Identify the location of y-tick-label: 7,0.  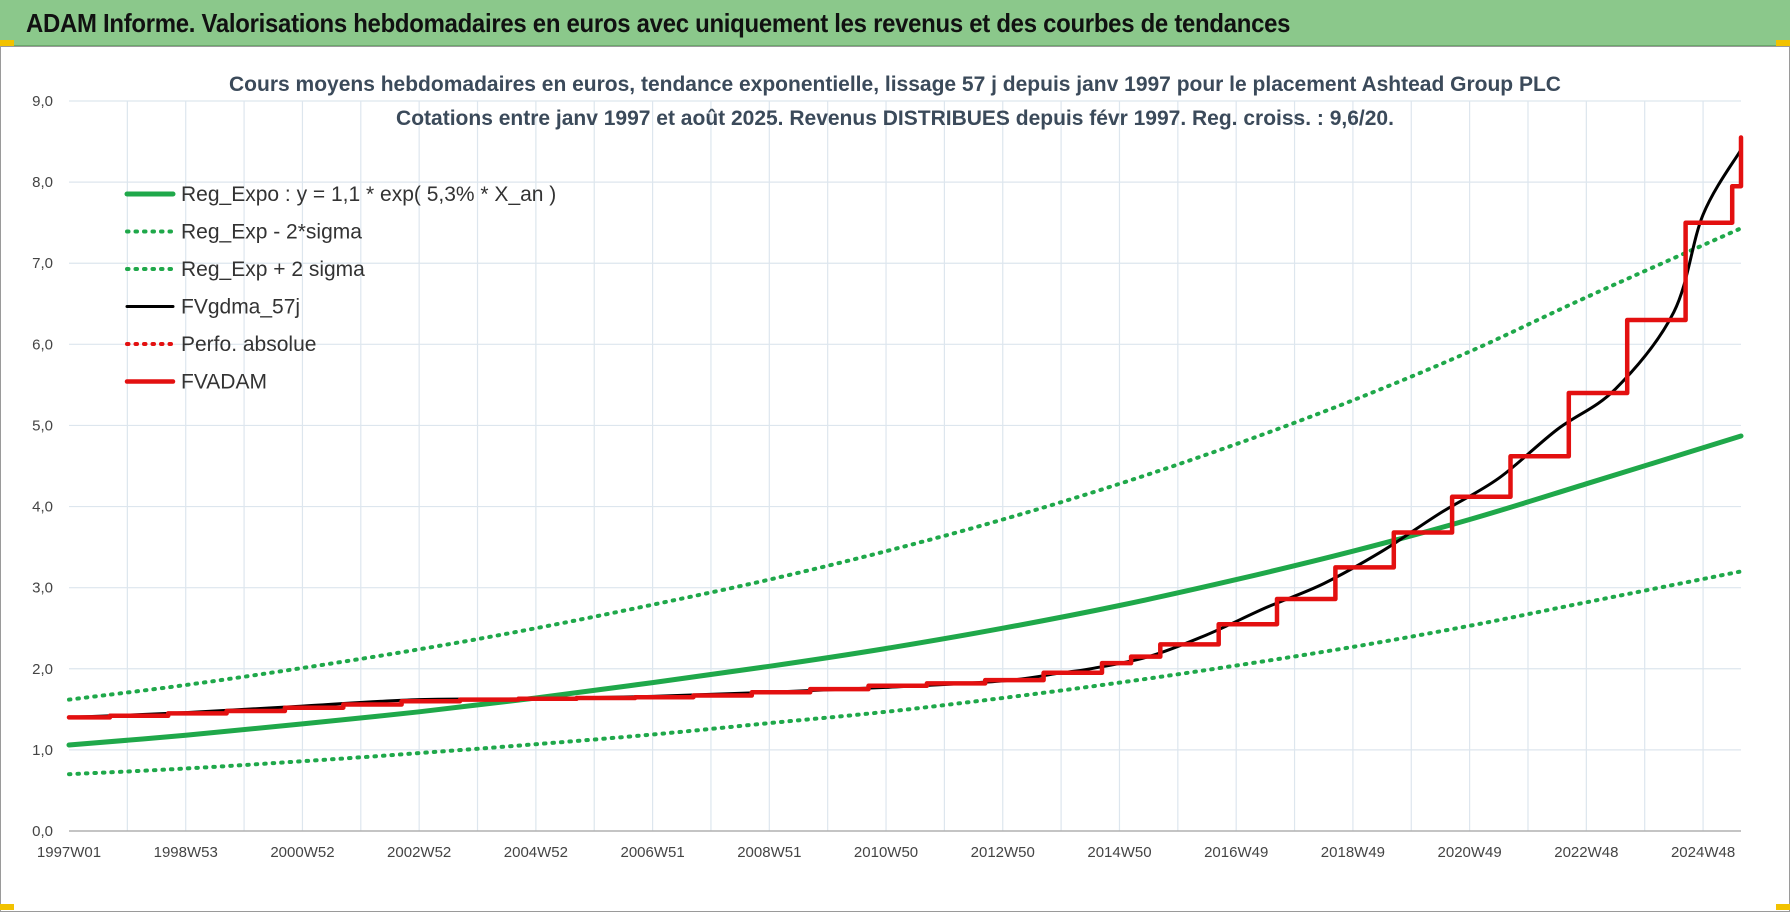
(42, 263).